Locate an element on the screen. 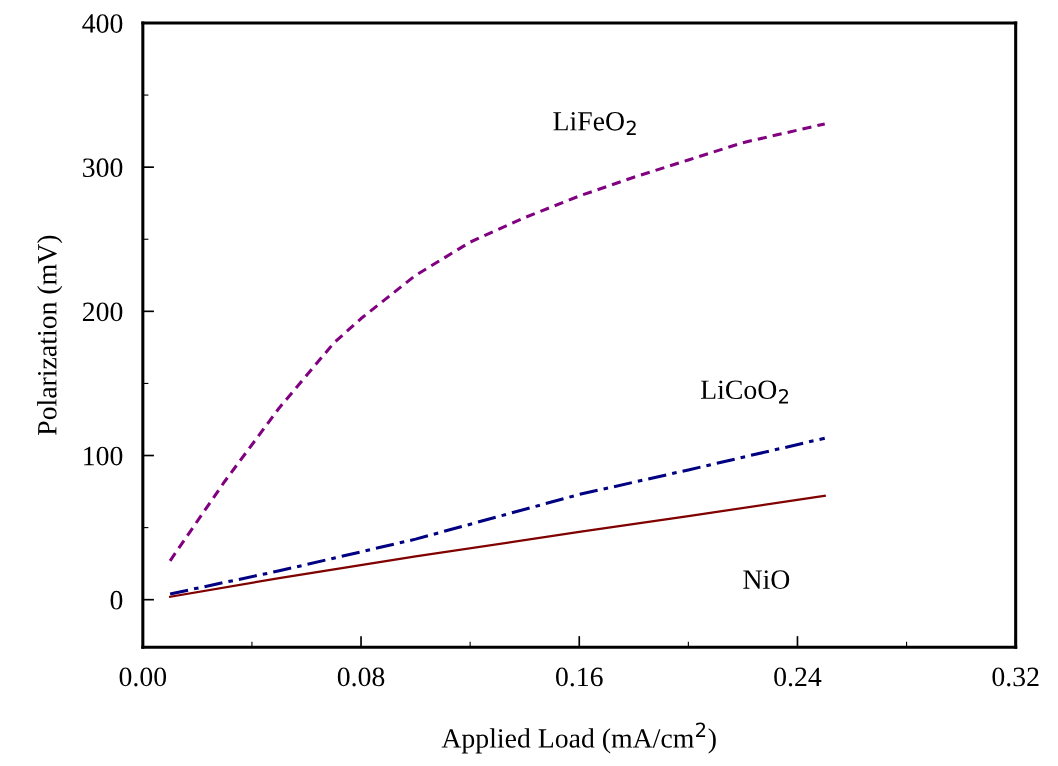 This screenshot has height=766, width=1058. y-axis-title: Polarization (mV) is located at coordinates (50, 335).